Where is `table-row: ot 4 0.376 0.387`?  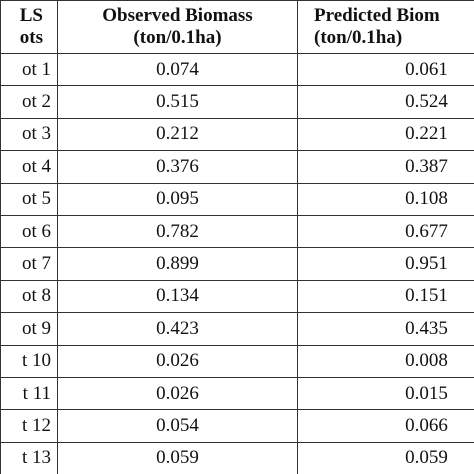 table-row: ot 4 0.376 0.387 is located at coordinates (237, 167).